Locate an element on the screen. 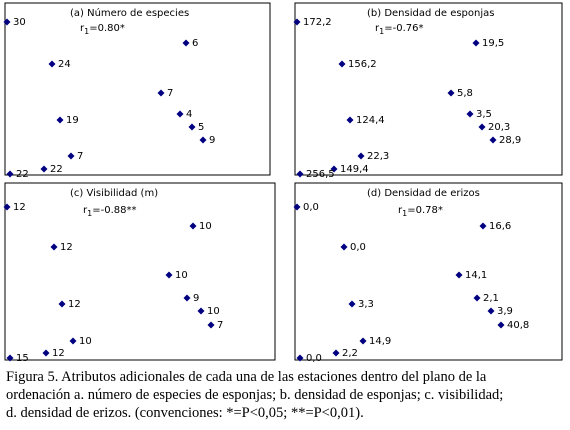 This screenshot has height=430, width=570. panel-title: (b) Densidad de esponjas is located at coordinates (430, 13).